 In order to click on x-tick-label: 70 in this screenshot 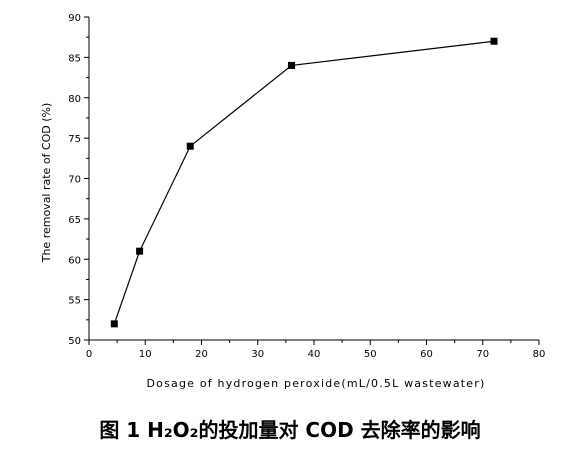, I will do `click(482, 354)`.